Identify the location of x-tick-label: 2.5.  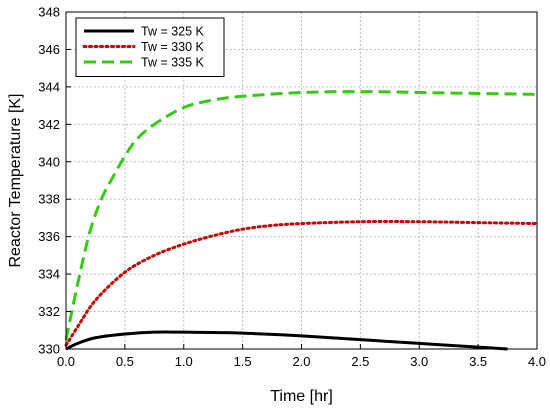
(360, 361).